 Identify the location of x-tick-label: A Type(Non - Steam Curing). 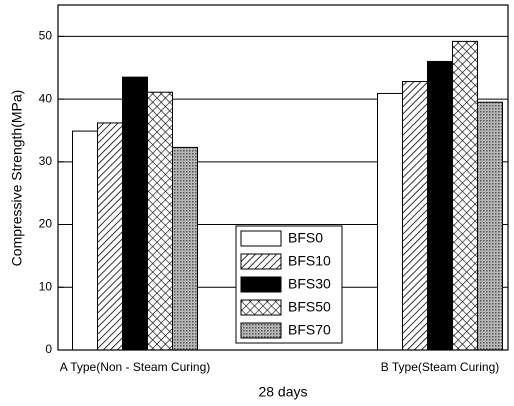
(135, 367).